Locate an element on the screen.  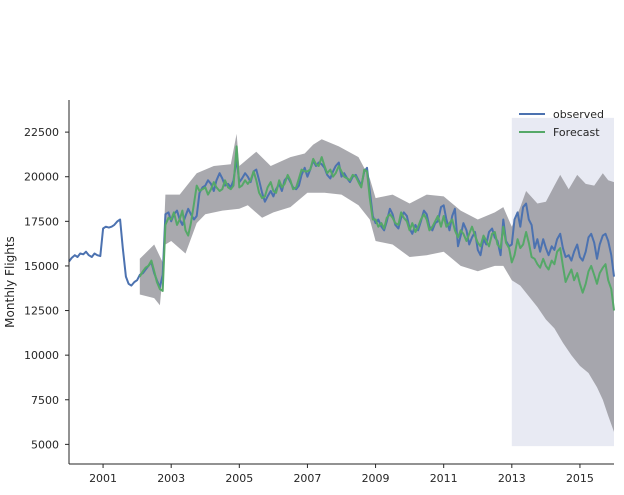
x-tick-label: 2003 is located at coordinates (171, 478).